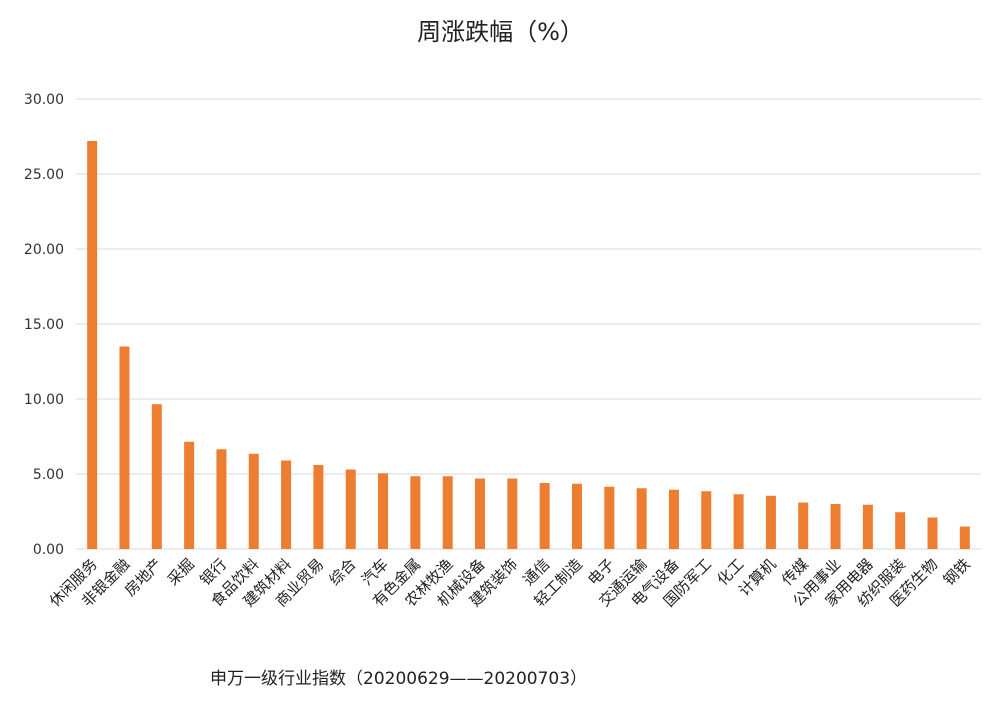 The width and height of the screenshot is (1001, 707). Describe the element at coordinates (399, 679) in the screenshot. I see `chart-subtitle: 申万一级行业指数（20200629——20200703）` at that location.